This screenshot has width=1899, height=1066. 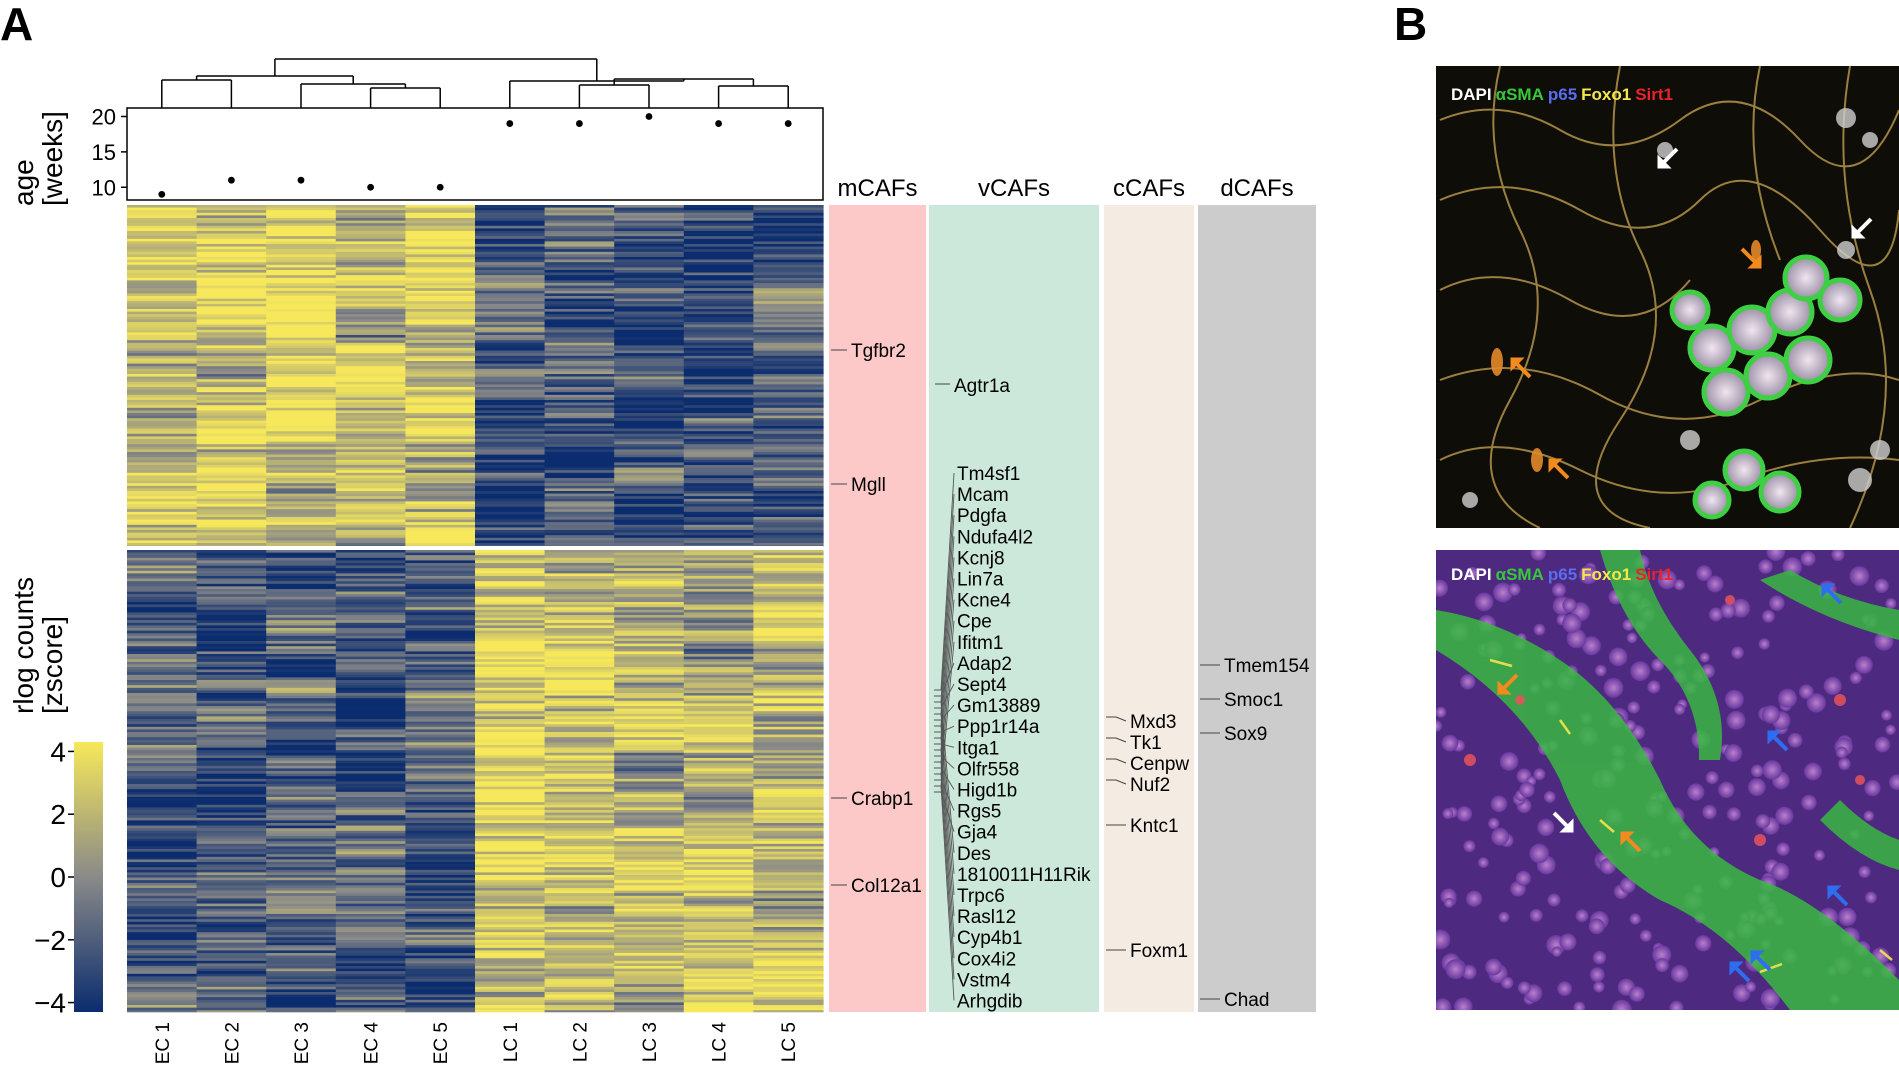 What do you see at coordinates (1668, 158) in the screenshot?
I see `micrograph-arrow` at bounding box center [1668, 158].